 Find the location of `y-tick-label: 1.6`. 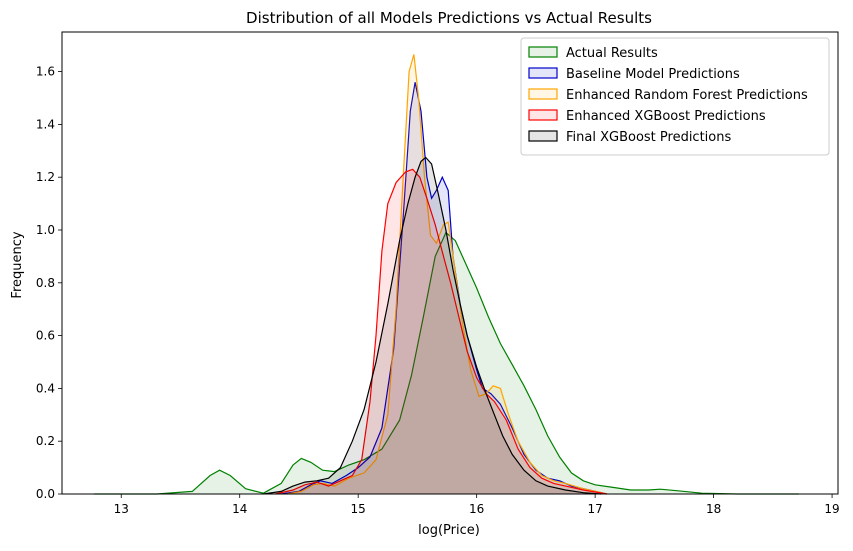

y-tick-label: 1.6 is located at coordinates (45, 72).